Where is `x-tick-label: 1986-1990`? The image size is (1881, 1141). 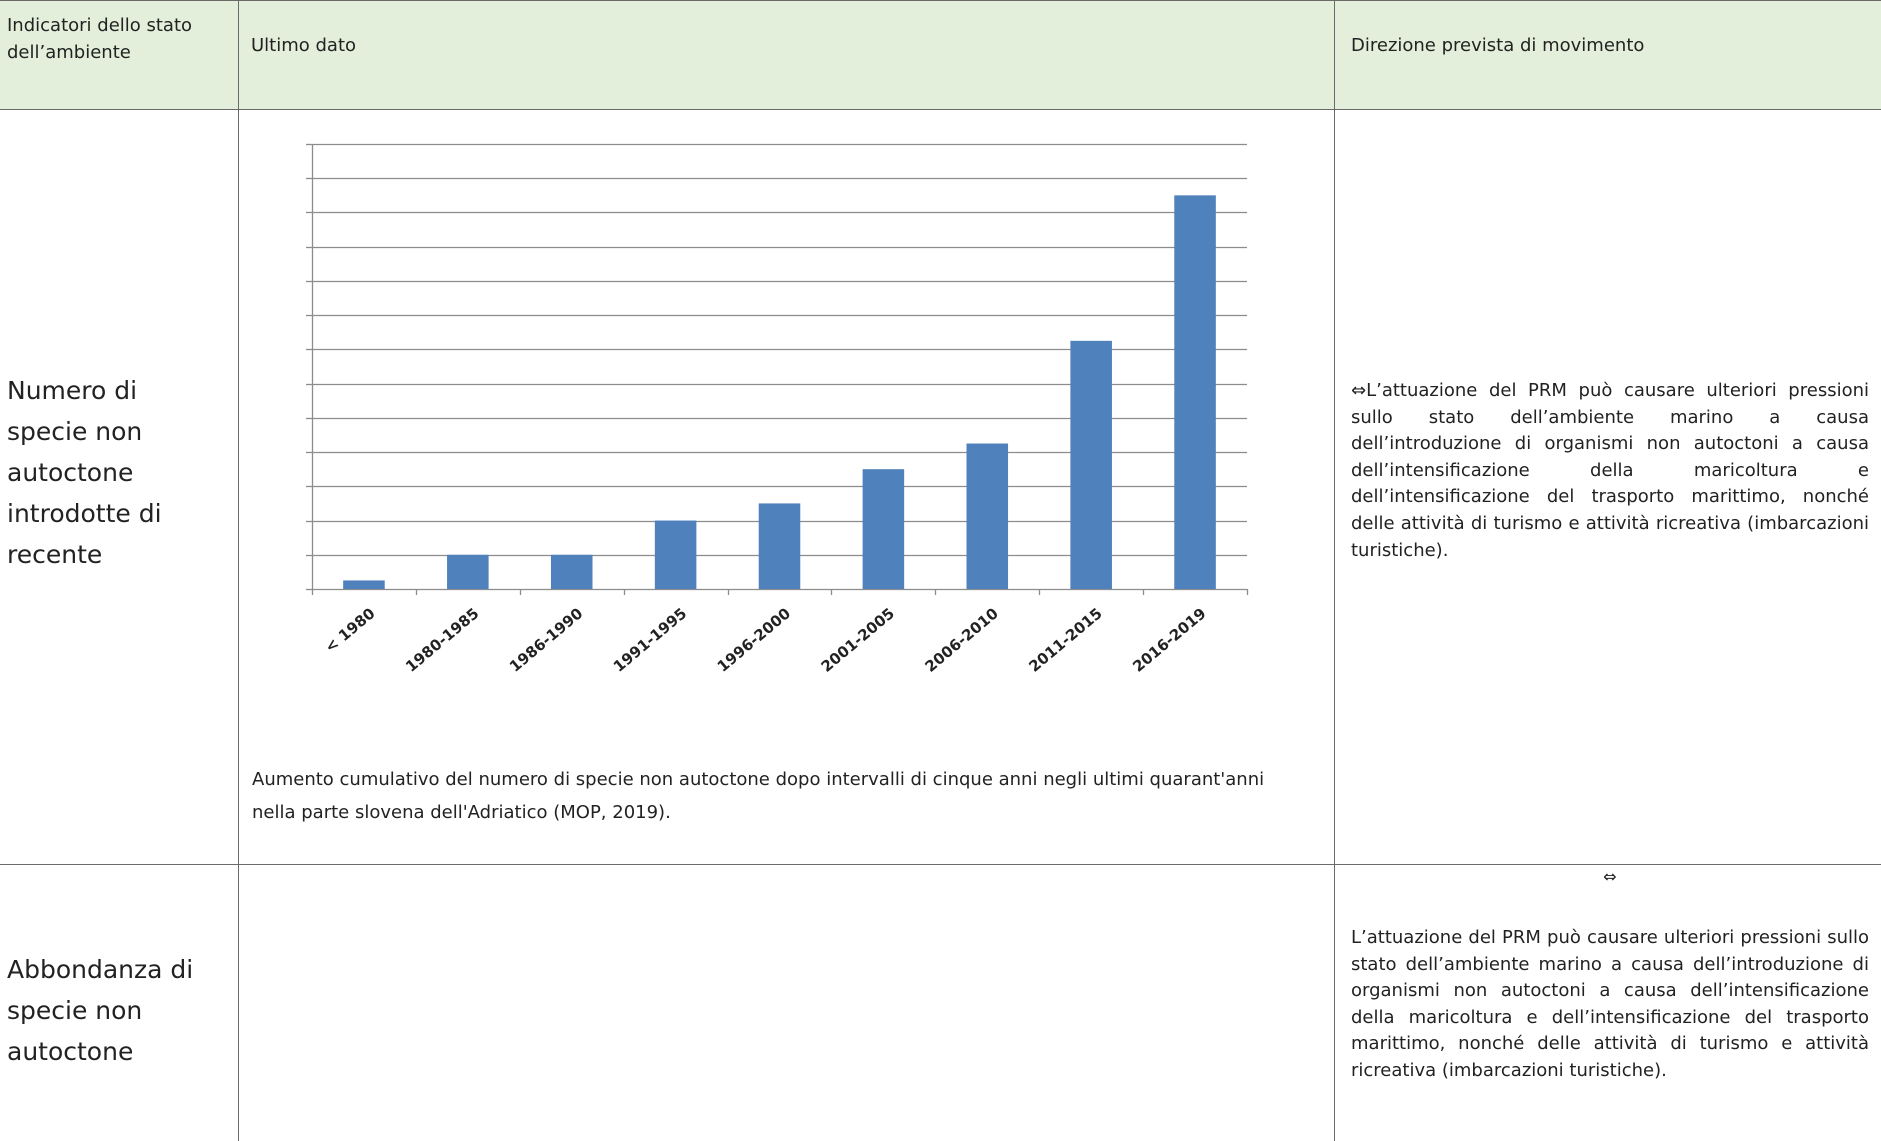 x-tick-label: 1986-1990 is located at coordinates (546, 639).